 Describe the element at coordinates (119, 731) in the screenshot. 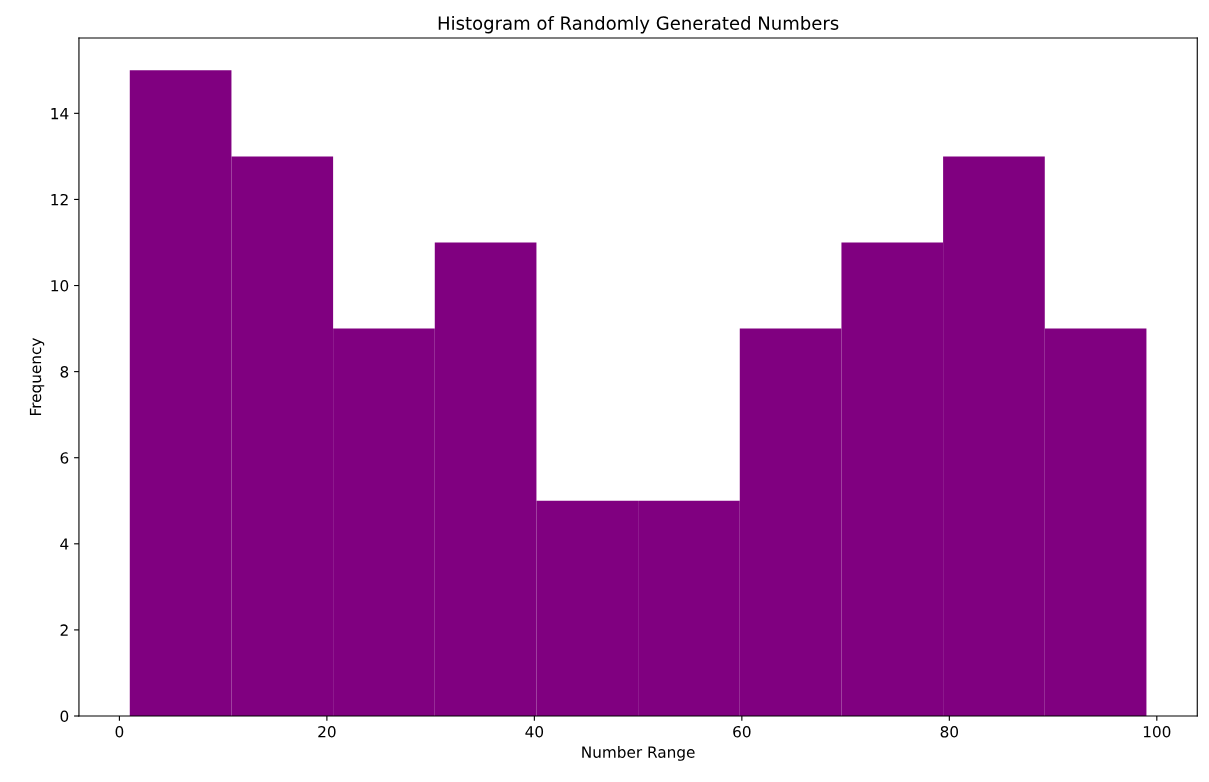

I see `x-tick-label: 0` at that location.